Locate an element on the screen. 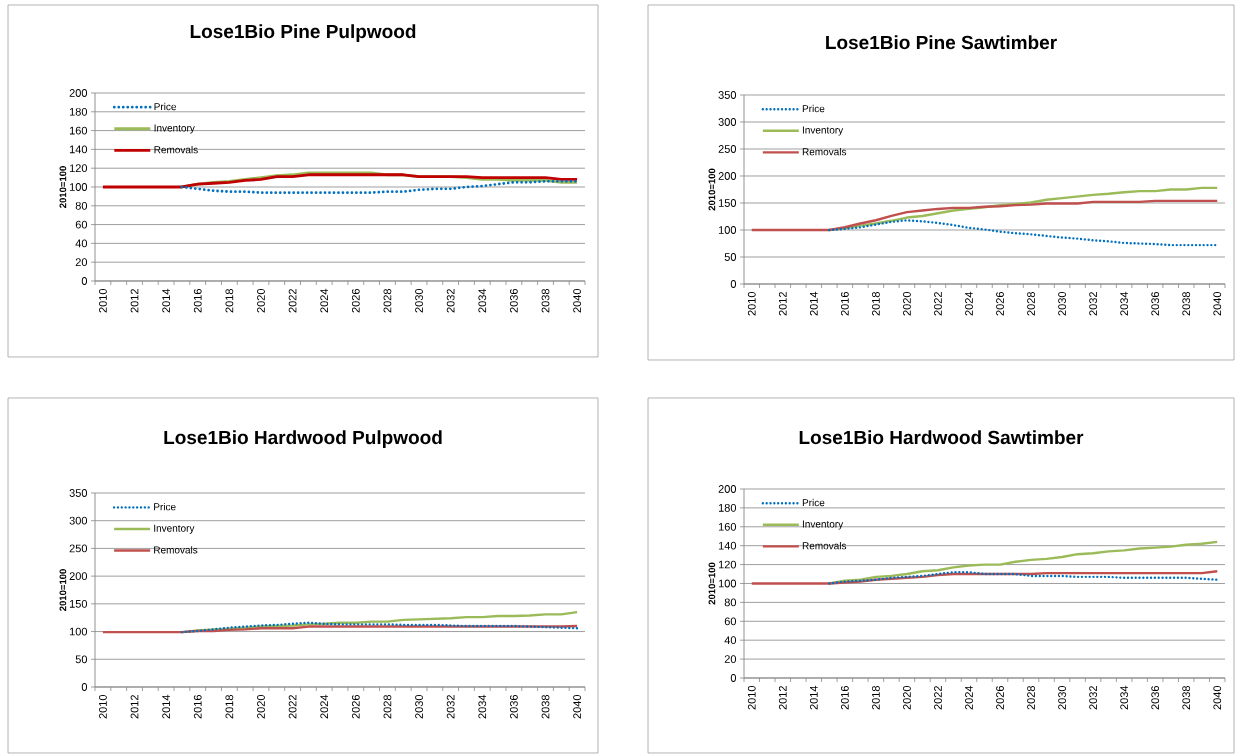 This screenshot has height=754, width=1235. y-tick-label: 50 is located at coordinates (81, 659).